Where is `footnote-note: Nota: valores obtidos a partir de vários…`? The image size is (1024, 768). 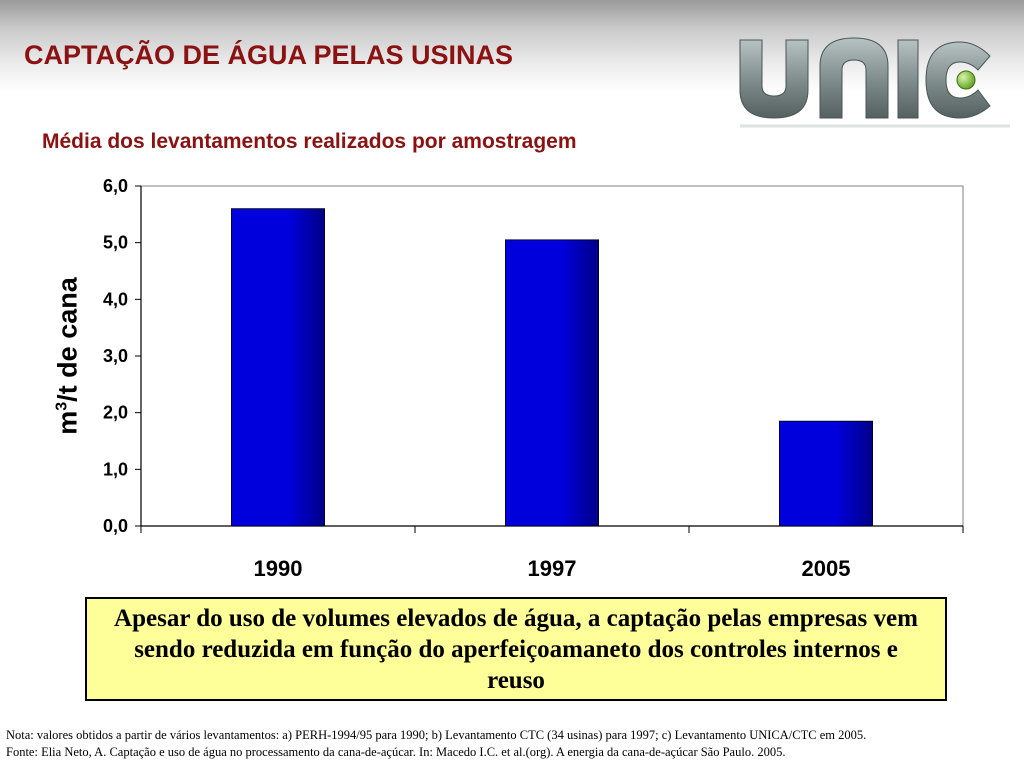
footnote-note: Nota: valores obtidos a partir de vários… is located at coordinates (436, 735).